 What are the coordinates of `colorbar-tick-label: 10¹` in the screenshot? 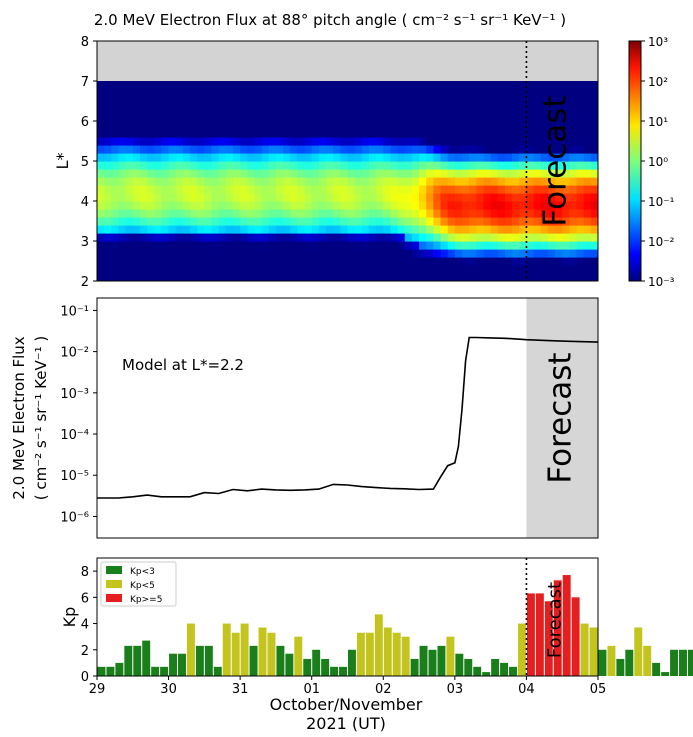 It's located at (658, 122).